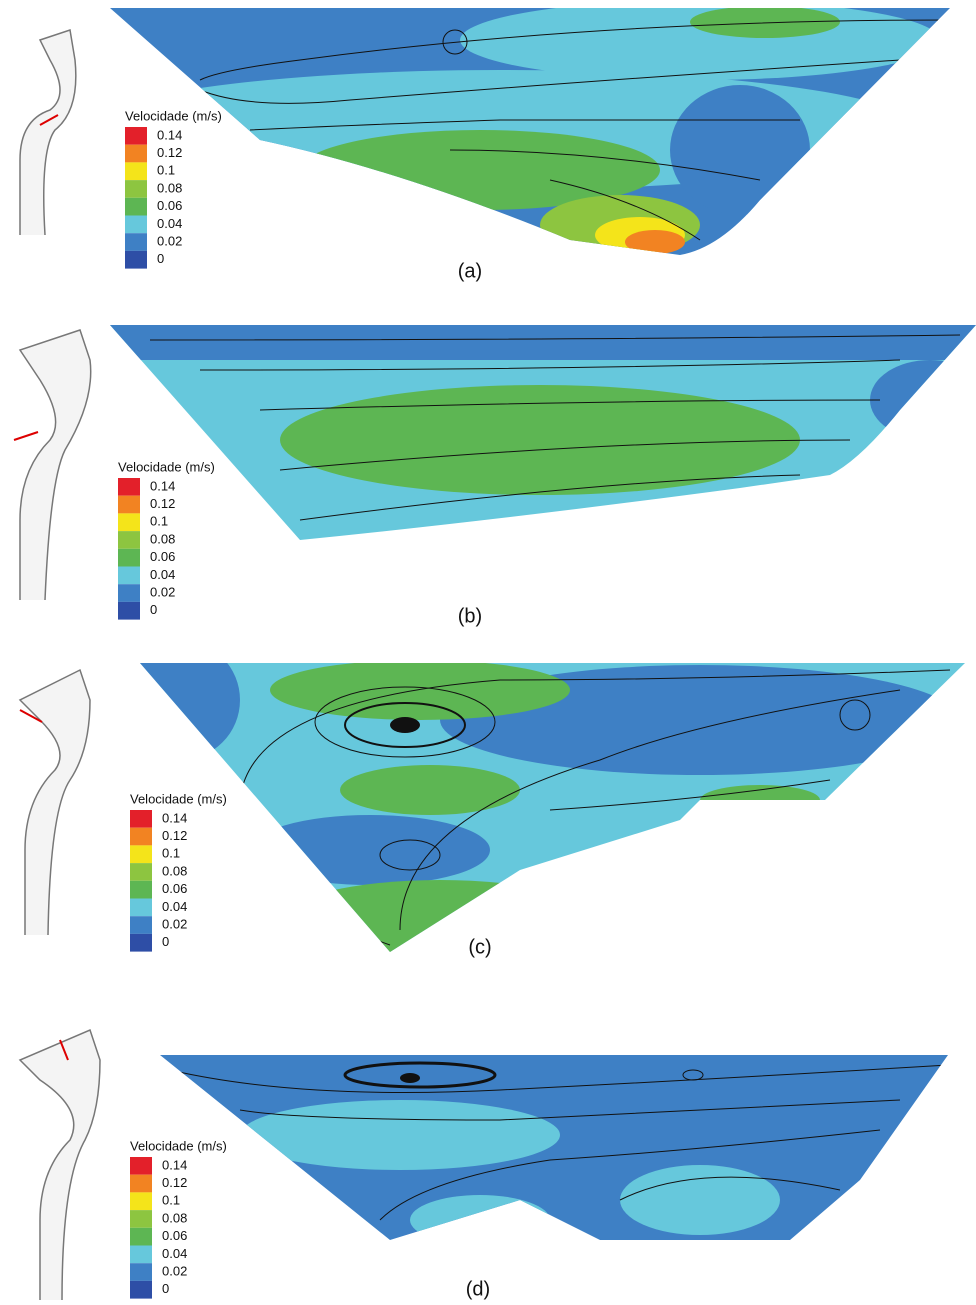 The image size is (976, 1305). Describe the element at coordinates (554, 1147) in the screenshot. I see `section-d` at that location.